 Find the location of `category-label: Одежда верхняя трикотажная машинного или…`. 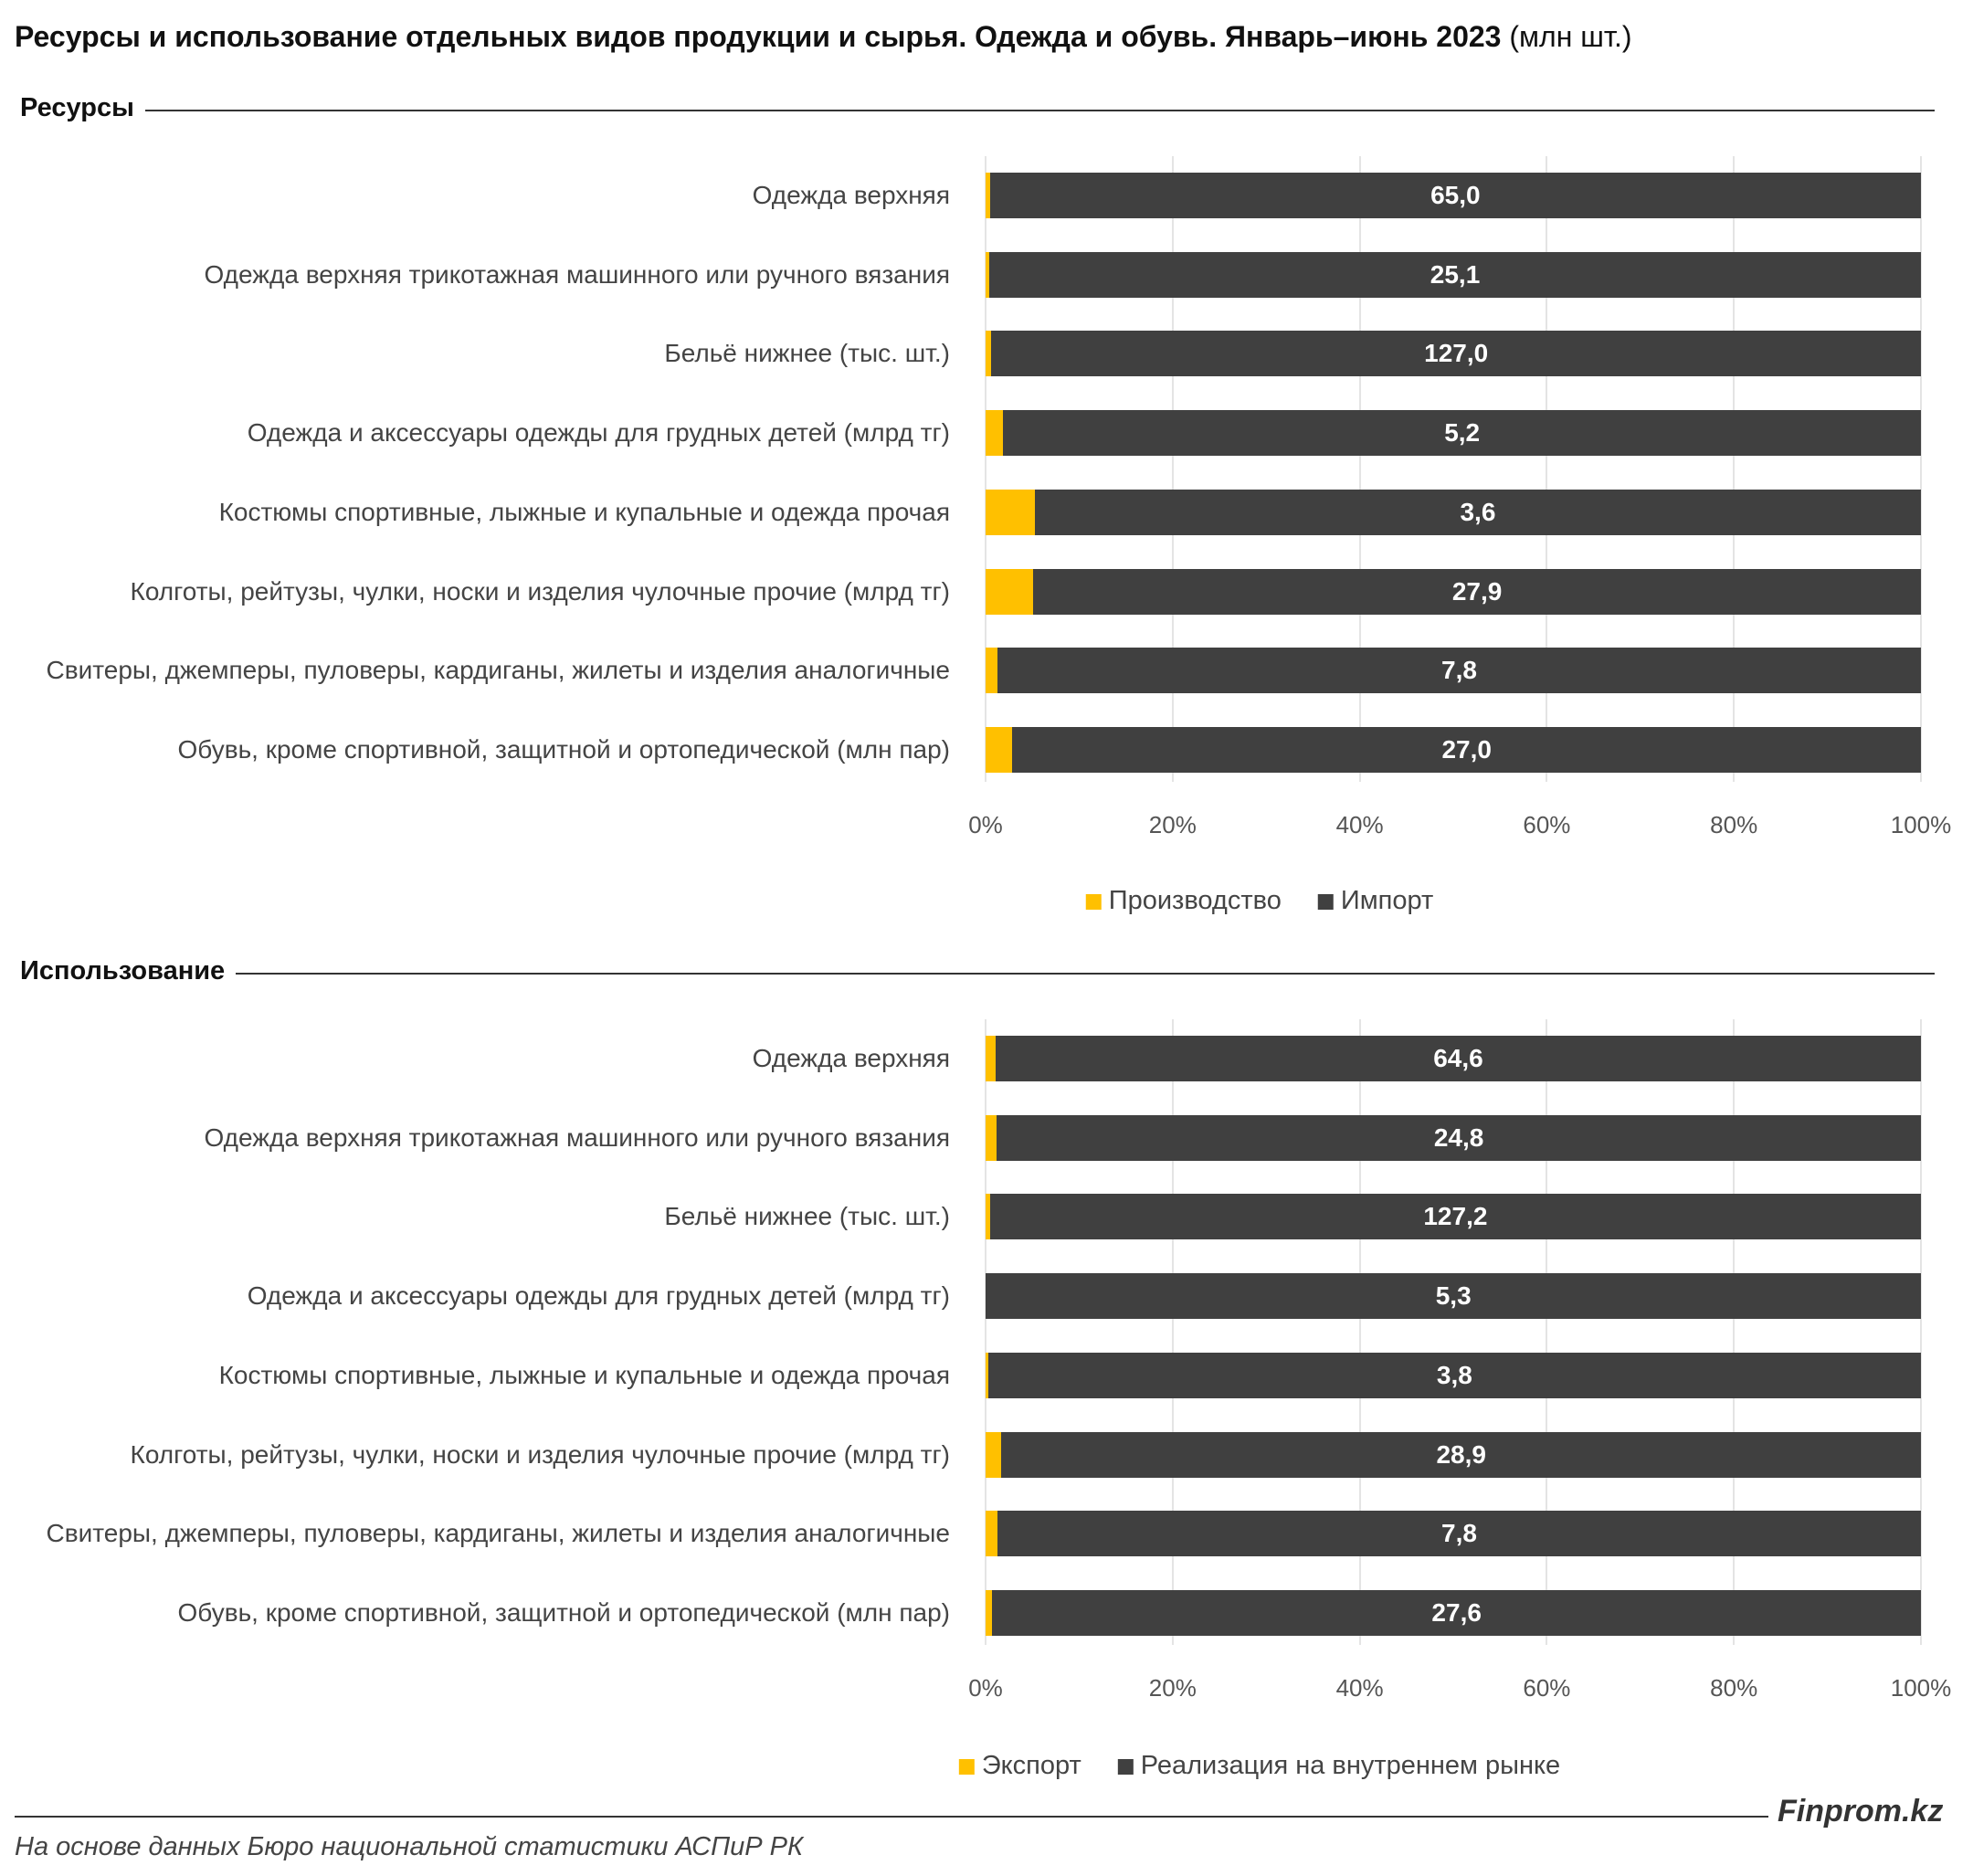

category-label: Одежда верхняя трикотажная машинного или… is located at coordinates (577, 274).